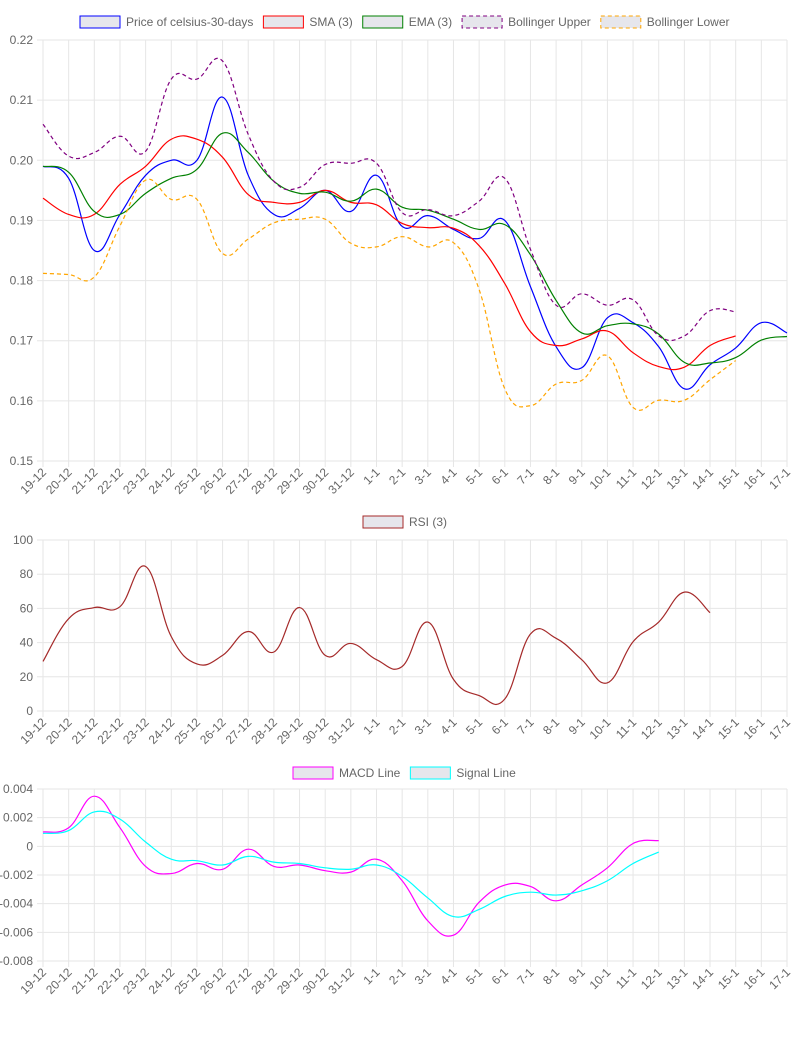 This screenshot has width=810, height=1060. What do you see at coordinates (22, 281) in the screenshot?
I see `y-tick-label: 0.18` at bounding box center [22, 281].